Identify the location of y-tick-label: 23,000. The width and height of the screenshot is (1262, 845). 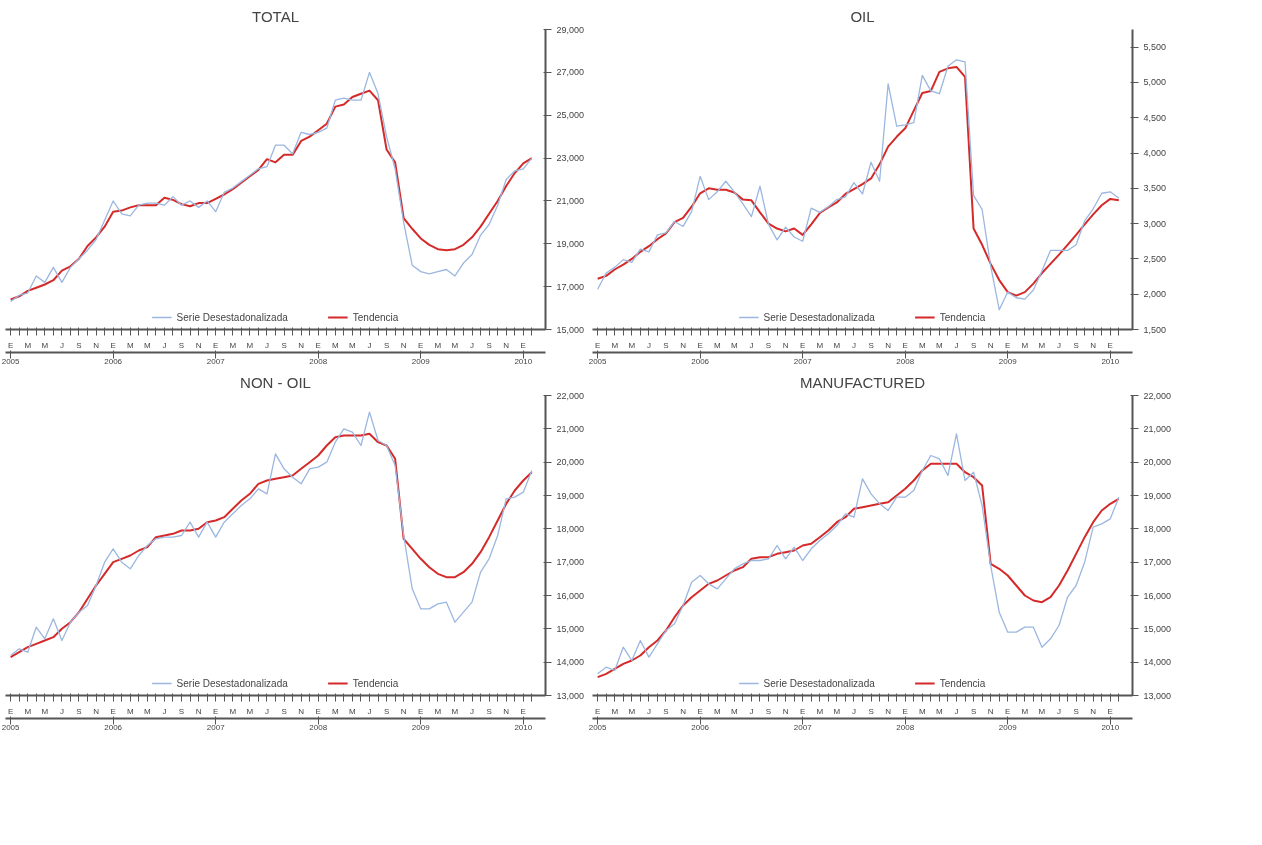
(570, 158).